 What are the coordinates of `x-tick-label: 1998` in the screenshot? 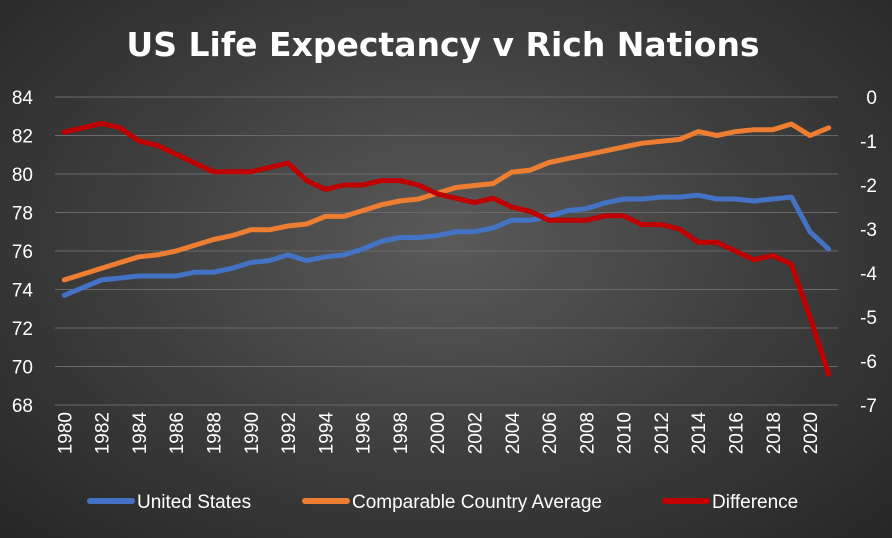 It's located at (401, 433).